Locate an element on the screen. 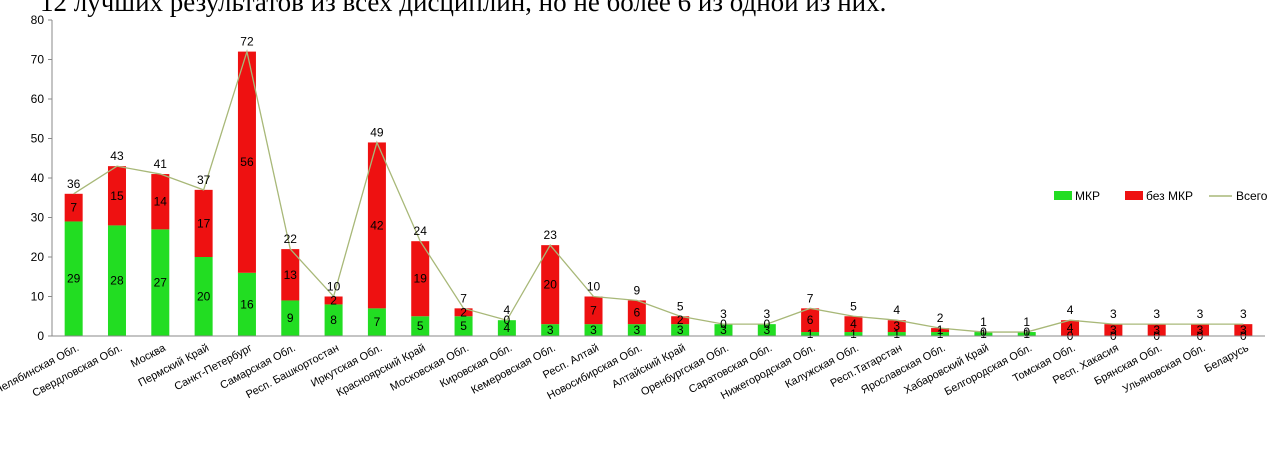 The image size is (1269, 453). label-total: 37 is located at coordinates (204, 180).